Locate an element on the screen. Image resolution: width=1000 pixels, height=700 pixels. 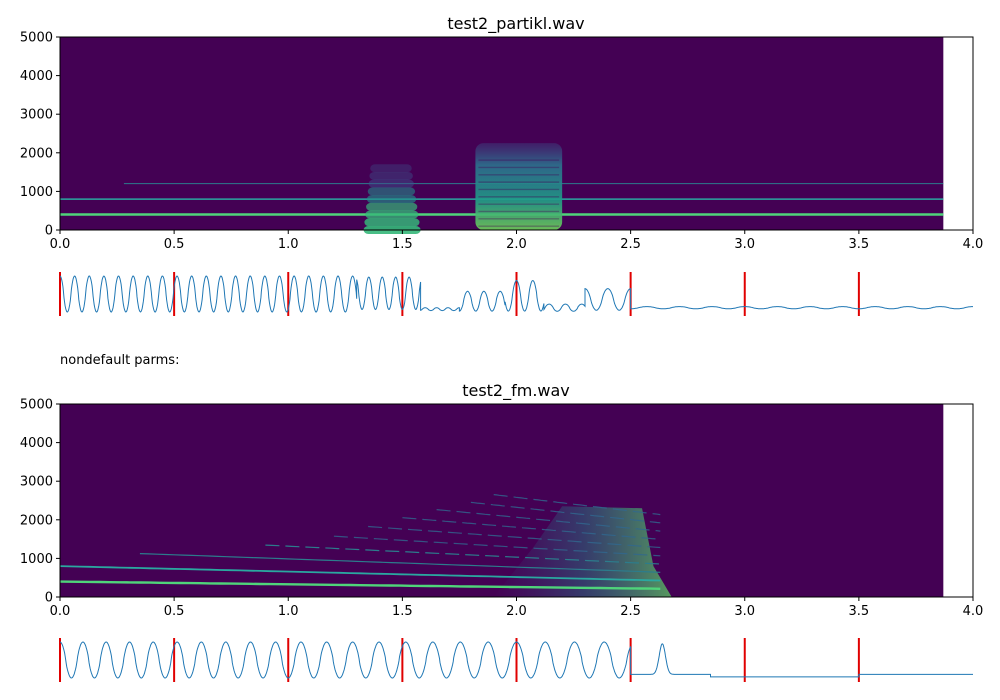
spectrogram-1-title: test2_partikl.wav is located at coordinates (515, 24).